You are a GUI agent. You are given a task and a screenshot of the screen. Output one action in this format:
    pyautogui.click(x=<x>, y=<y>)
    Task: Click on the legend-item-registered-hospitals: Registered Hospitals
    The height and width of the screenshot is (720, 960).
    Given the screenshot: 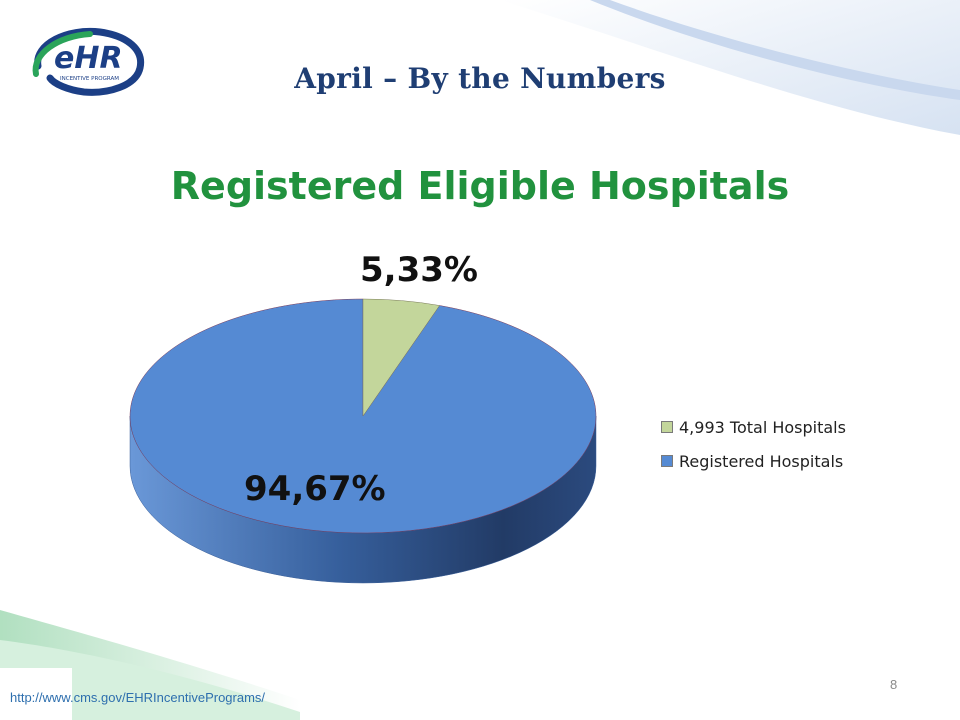 What is the action you would take?
    pyautogui.click(x=753, y=461)
    